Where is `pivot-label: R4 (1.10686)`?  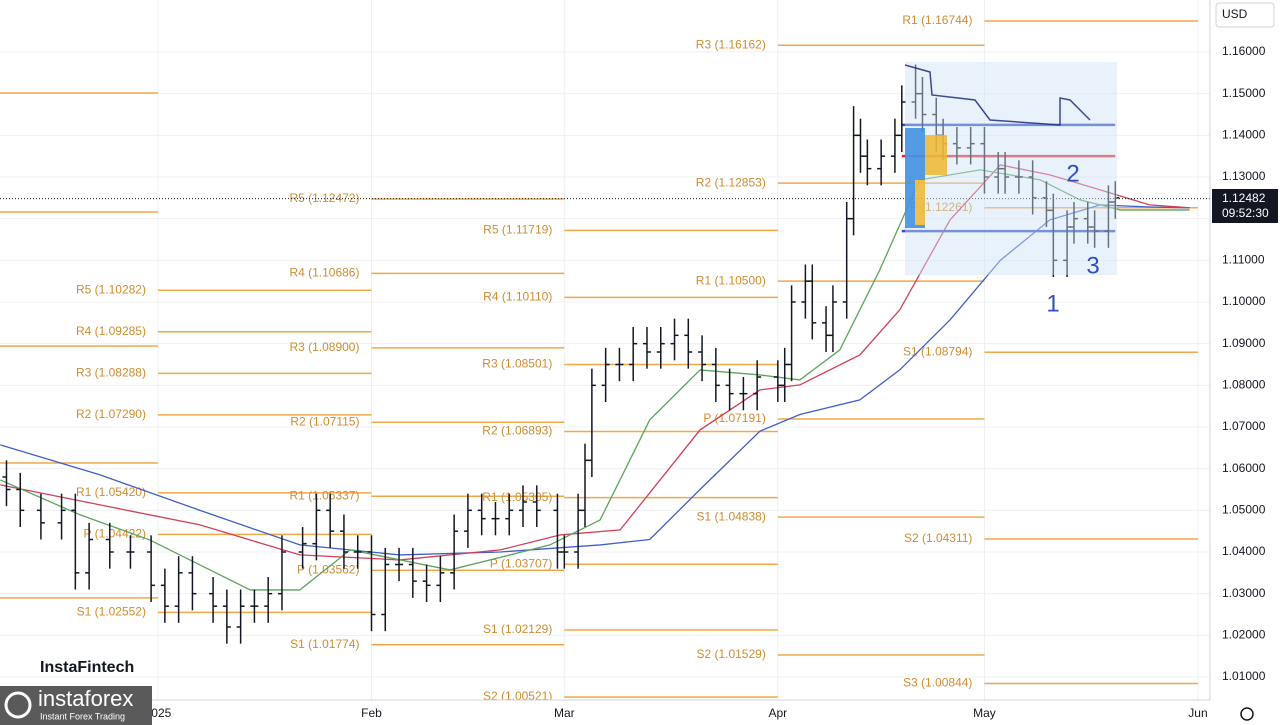 pivot-label: R4 (1.10686) is located at coordinates (324, 273).